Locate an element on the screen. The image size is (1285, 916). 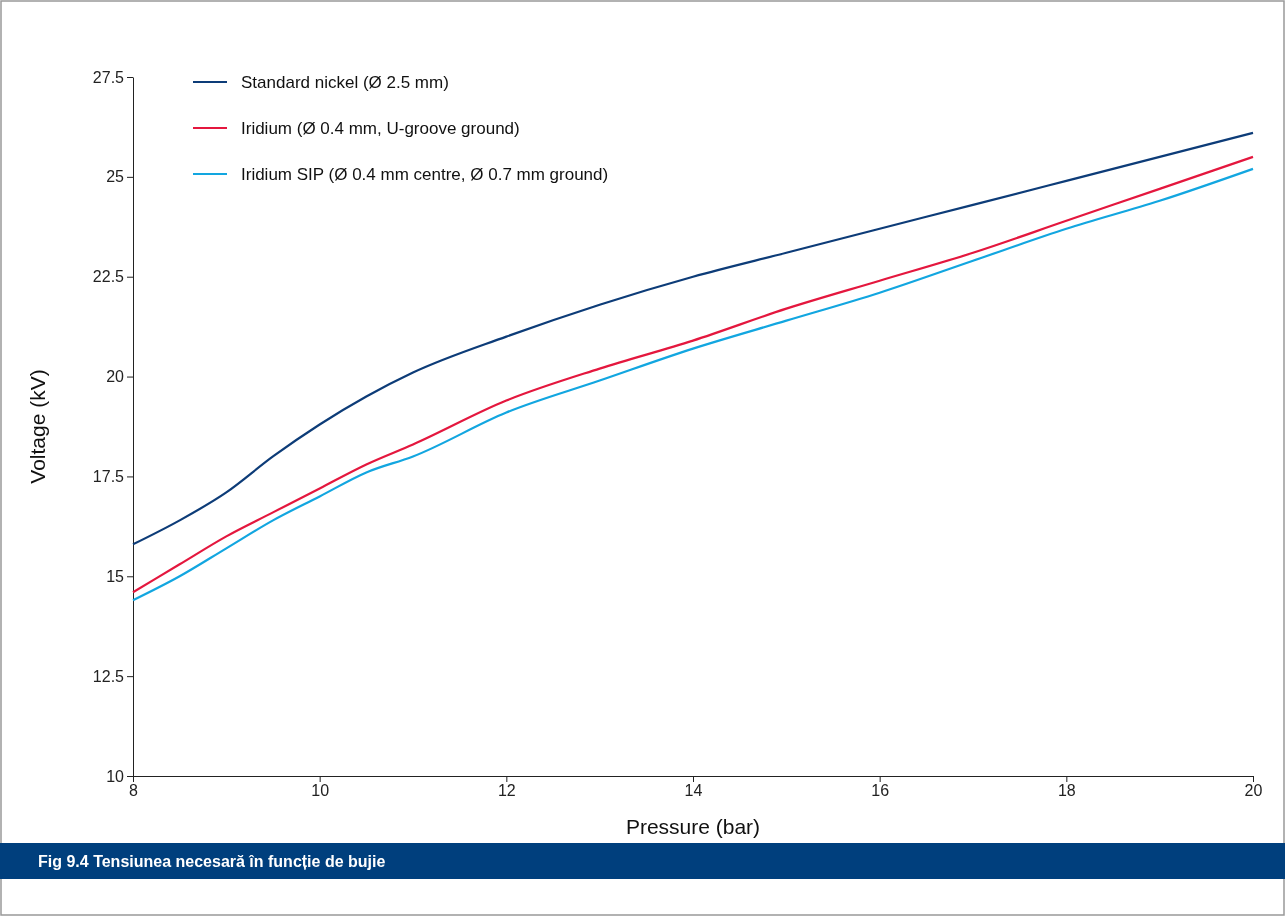
x-tick-label: 14 is located at coordinates (693, 791).